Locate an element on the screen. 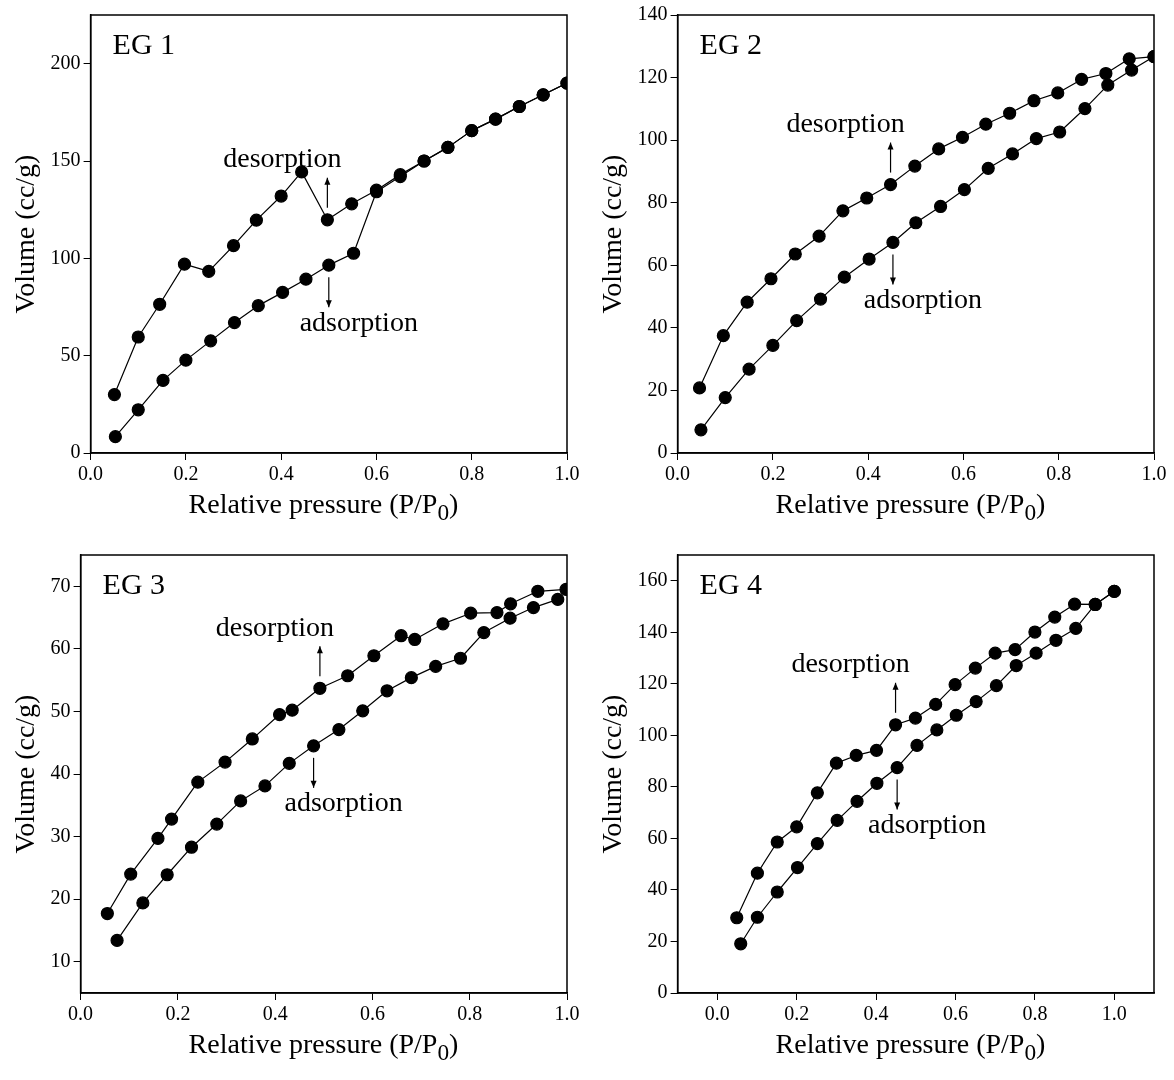 The width and height of the screenshot is (1174, 1080). y-tick-label: 70 is located at coordinates (60, 584).